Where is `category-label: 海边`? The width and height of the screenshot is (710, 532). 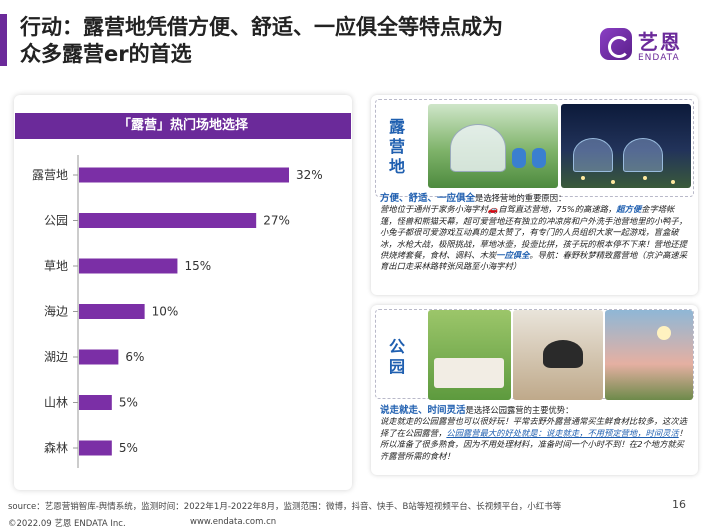
category-label: 海边 is located at coordinates (56, 311).